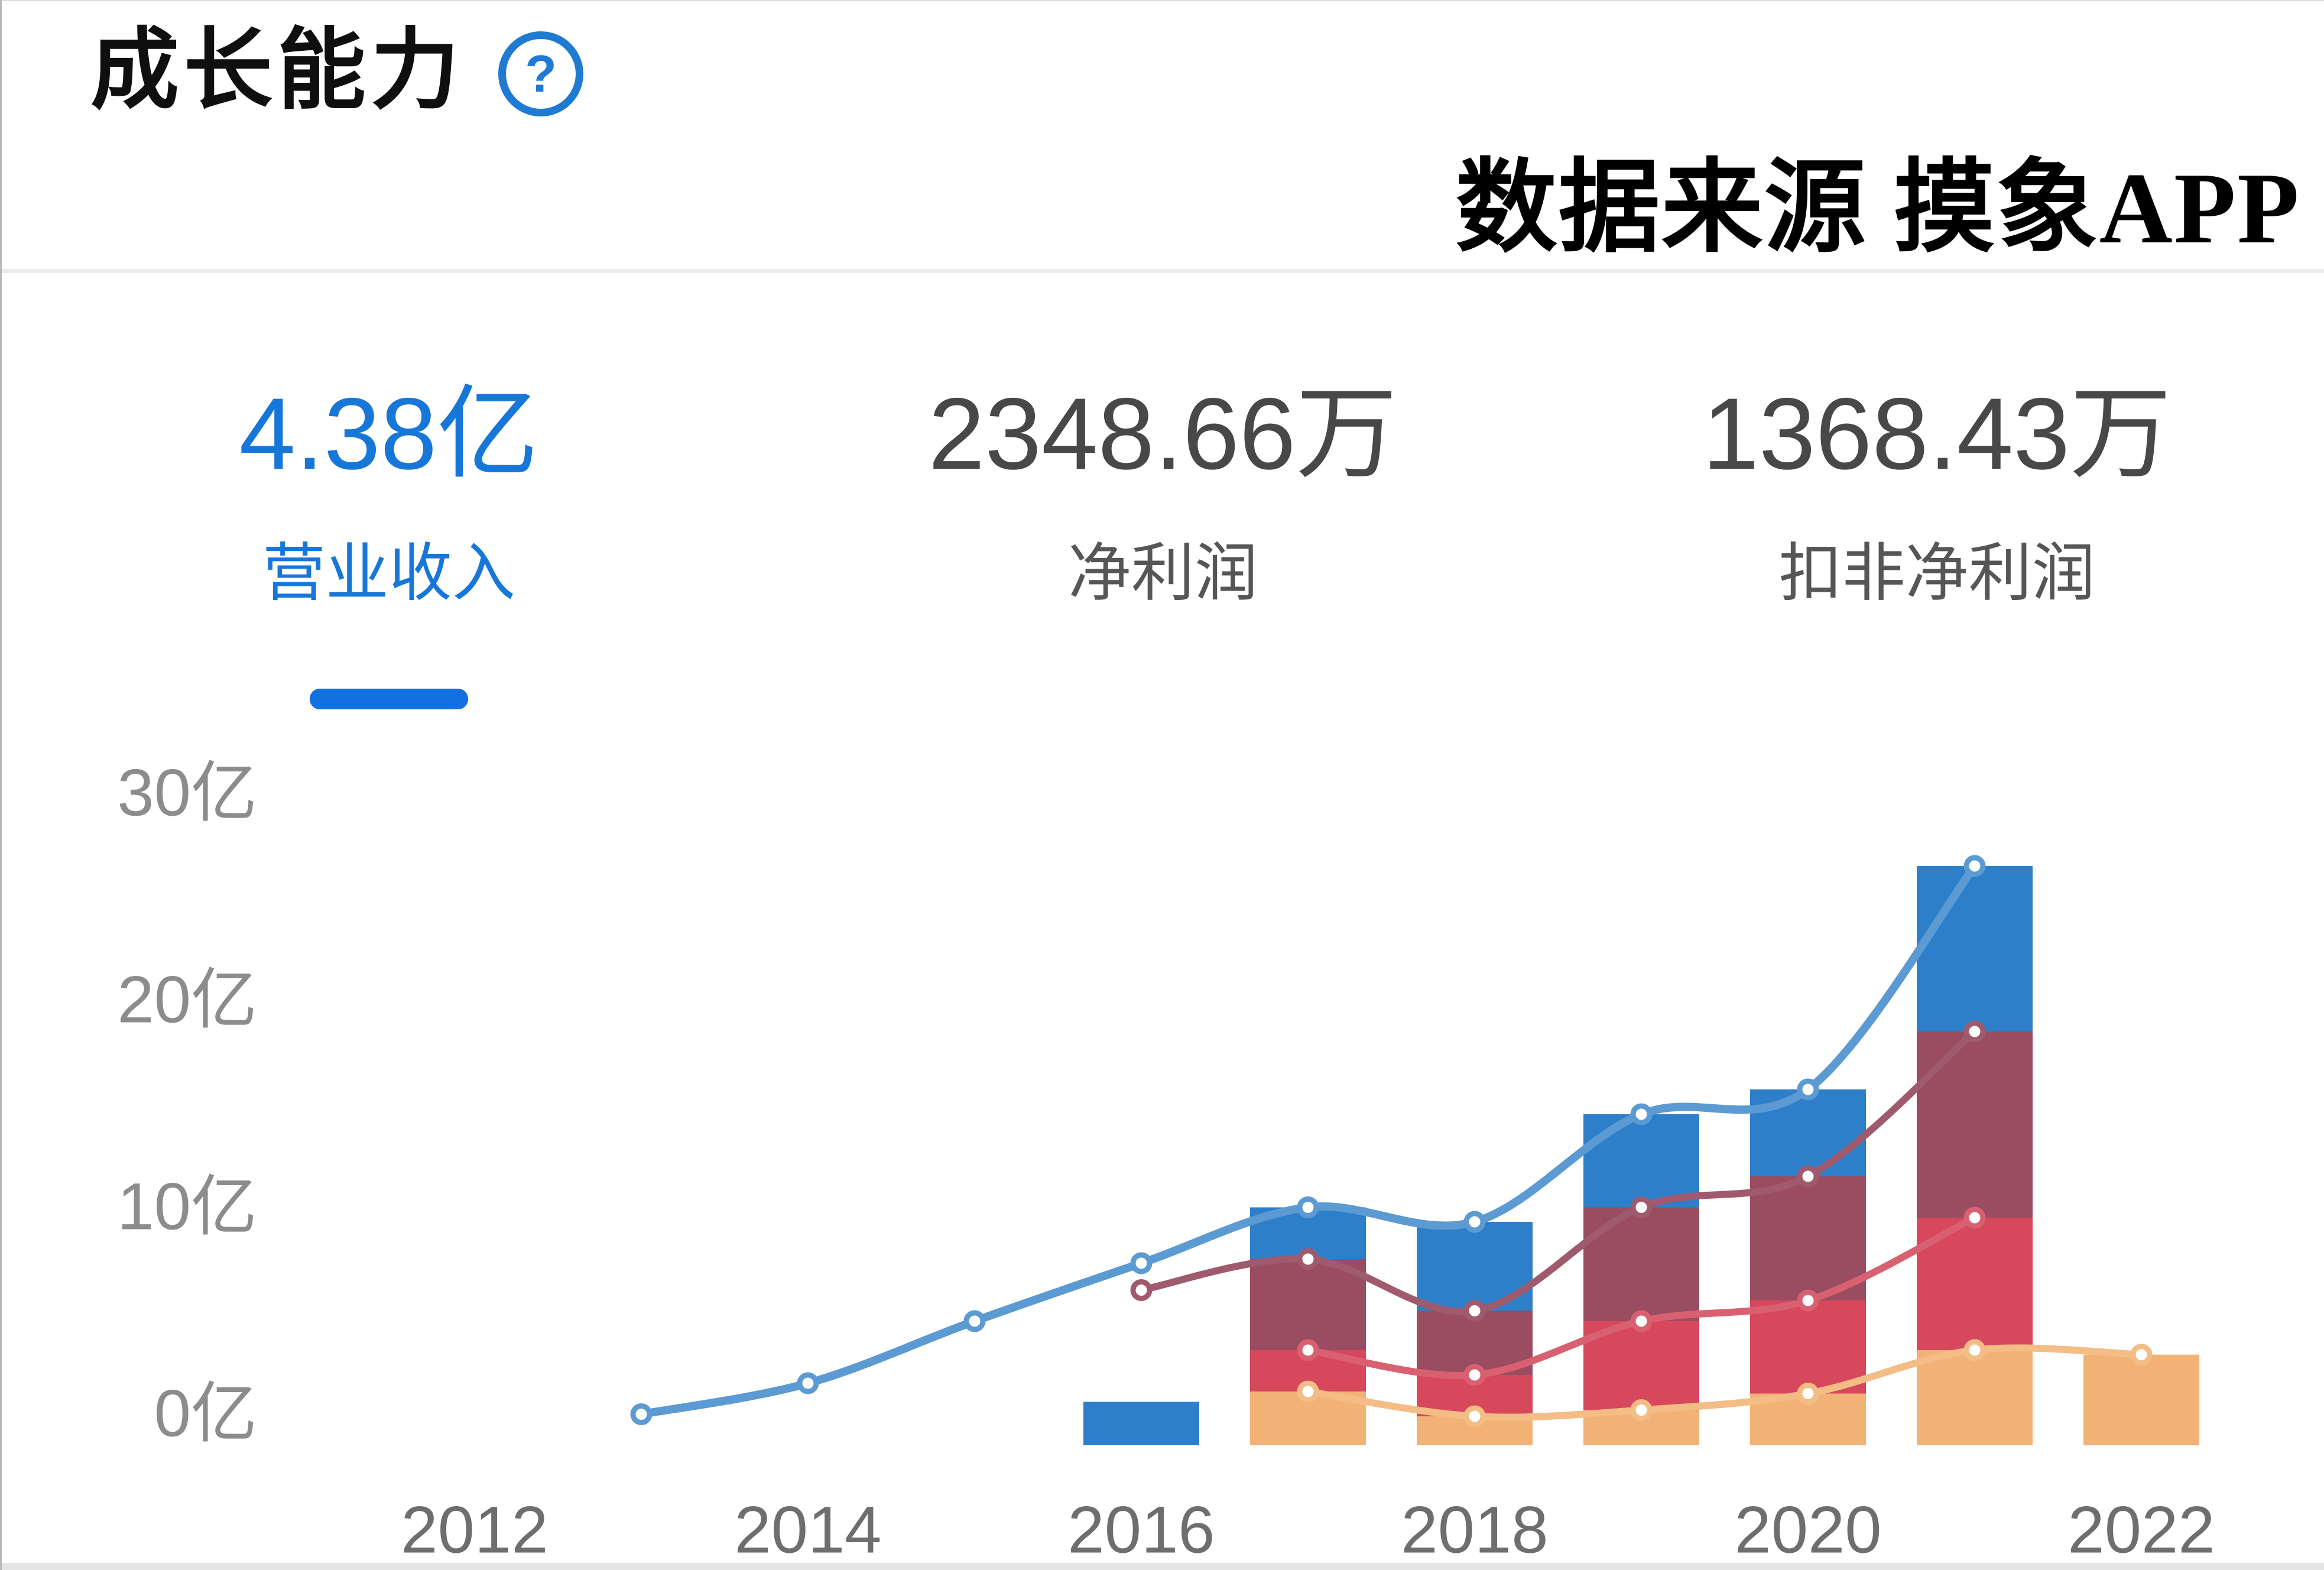  I want to click on marker-q3-2018, so click(1474, 1311).